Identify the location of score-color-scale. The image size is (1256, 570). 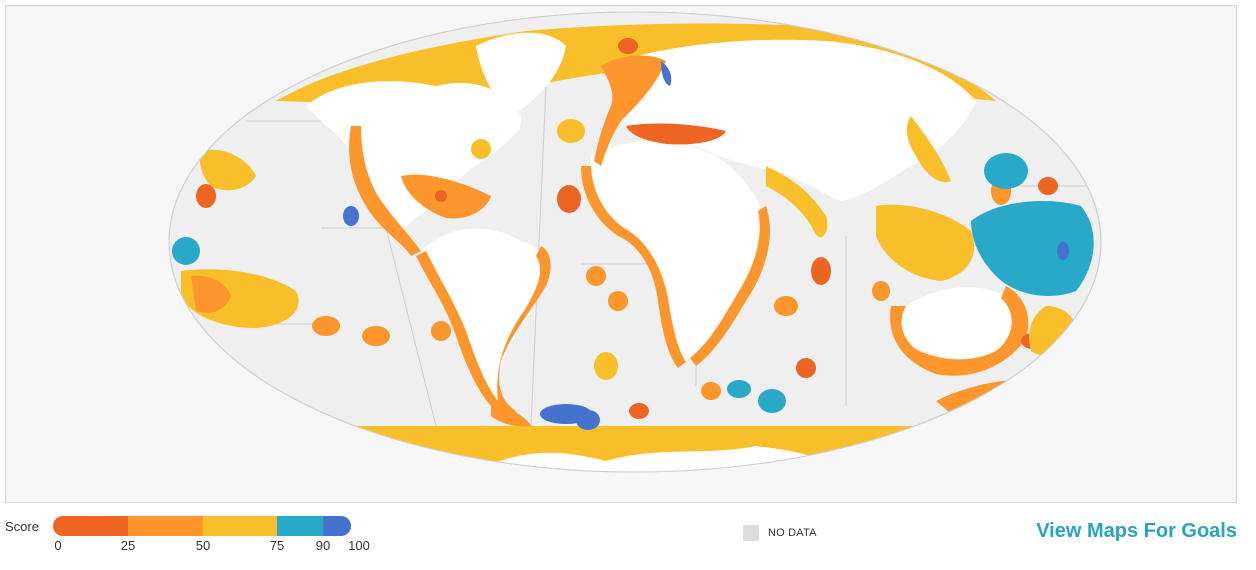
(202, 526).